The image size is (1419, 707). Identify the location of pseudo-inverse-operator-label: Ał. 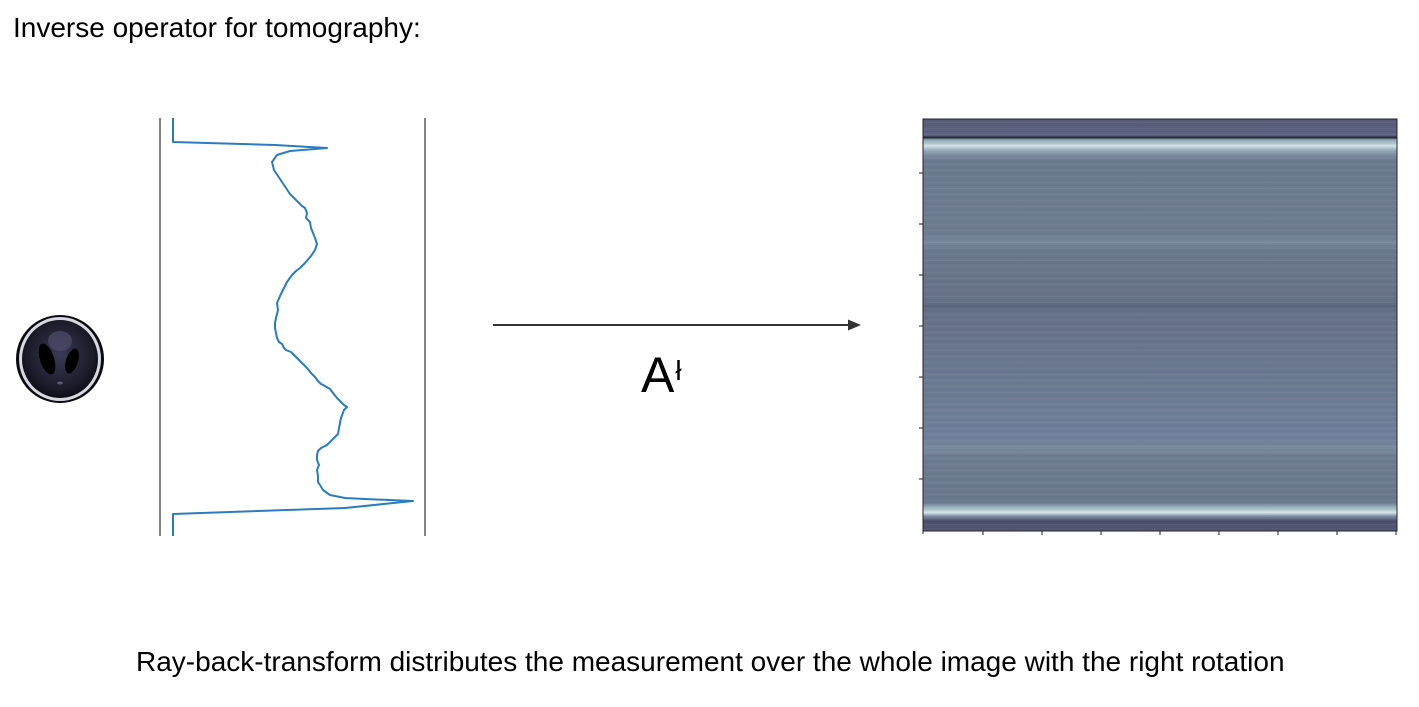
(661, 375).